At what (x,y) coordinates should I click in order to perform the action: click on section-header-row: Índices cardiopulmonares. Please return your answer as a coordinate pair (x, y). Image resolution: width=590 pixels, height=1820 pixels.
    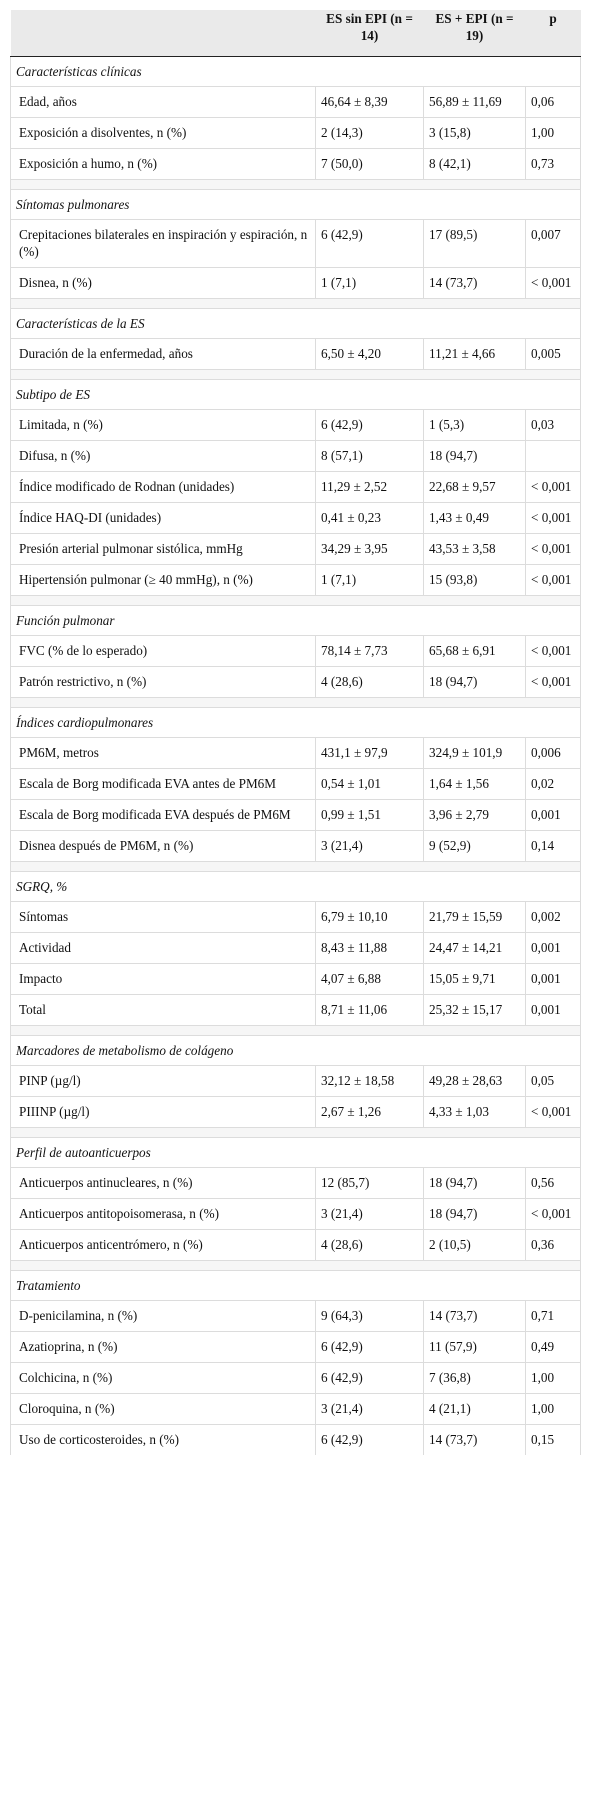
    Looking at the image, I should click on (295, 722).